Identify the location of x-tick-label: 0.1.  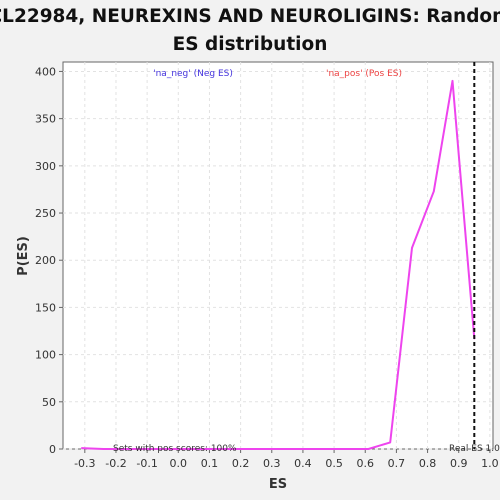
(210, 463).